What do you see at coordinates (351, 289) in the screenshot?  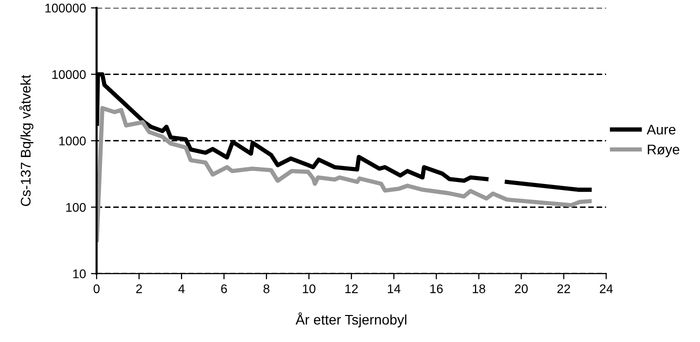 I see `x-tick-label: 12` at bounding box center [351, 289].